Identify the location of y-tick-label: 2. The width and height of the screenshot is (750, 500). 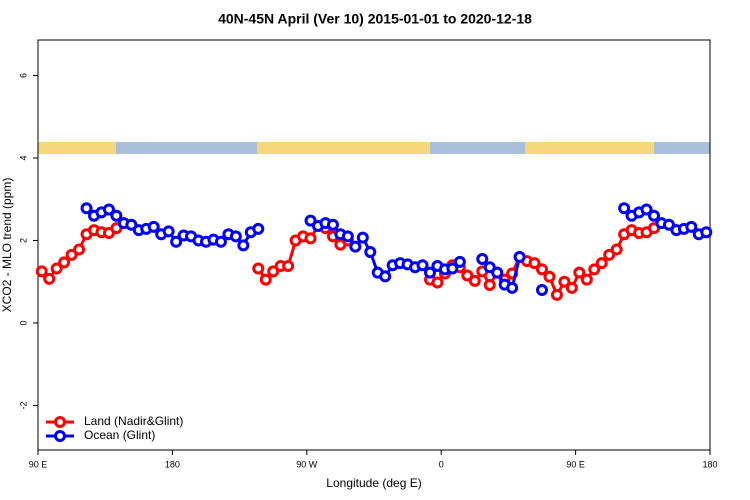
(23, 240).